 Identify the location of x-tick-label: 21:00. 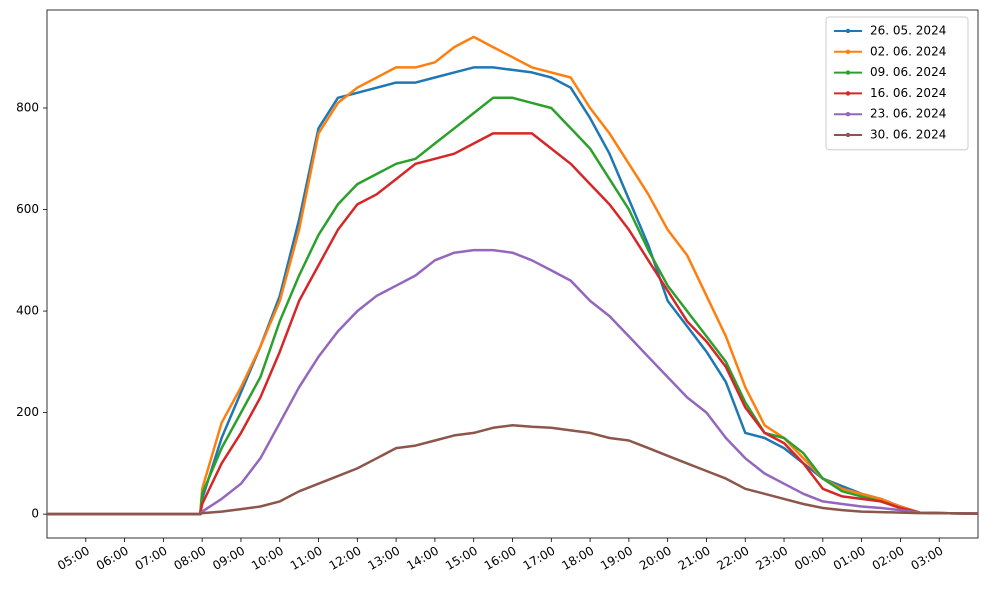
(694, 558).